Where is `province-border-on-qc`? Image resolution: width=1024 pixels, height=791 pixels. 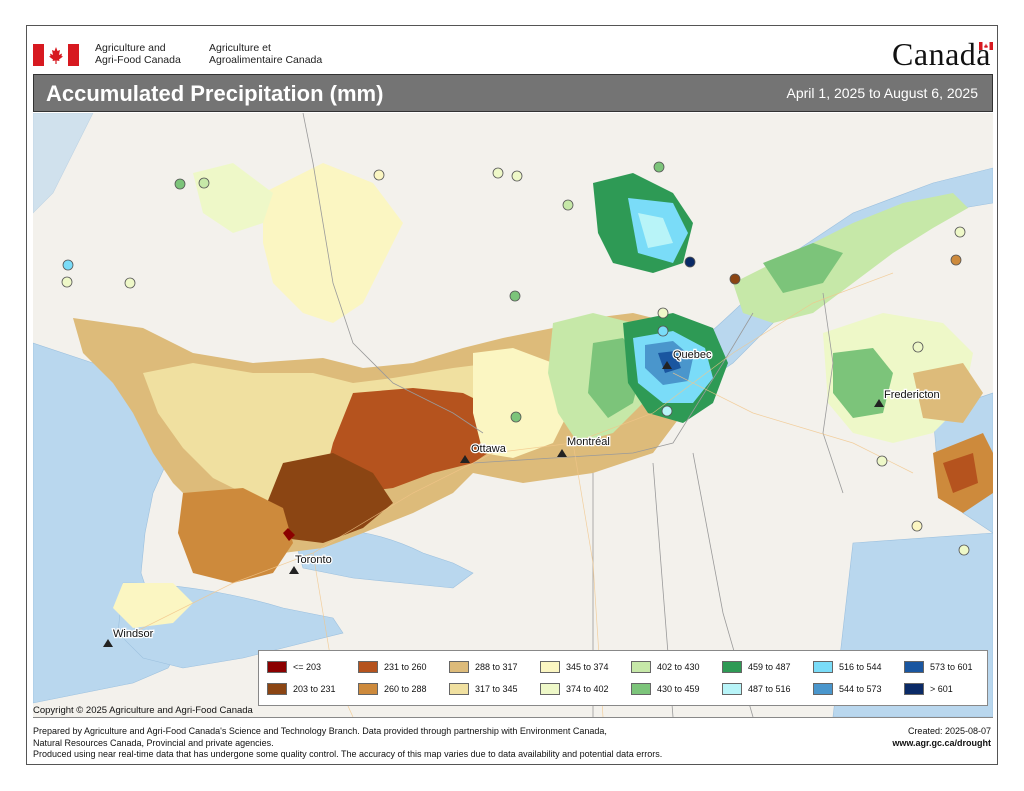
province-border-on-qc is located at coordinates (393, 273).